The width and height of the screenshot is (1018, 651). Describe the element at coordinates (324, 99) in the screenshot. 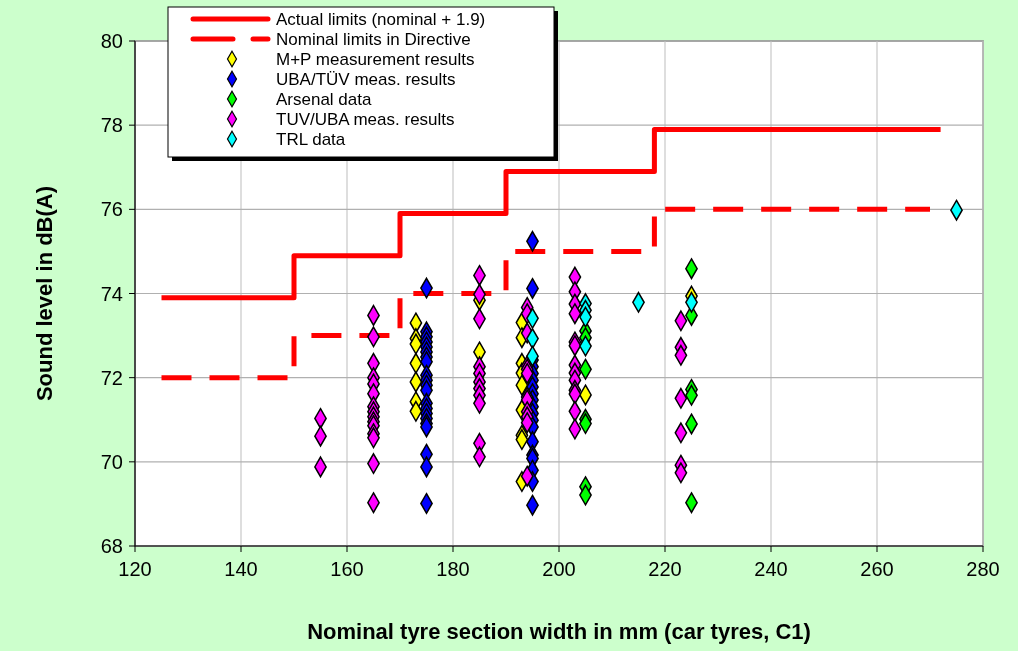

I see `legend-label: Arsenal data` at that location.